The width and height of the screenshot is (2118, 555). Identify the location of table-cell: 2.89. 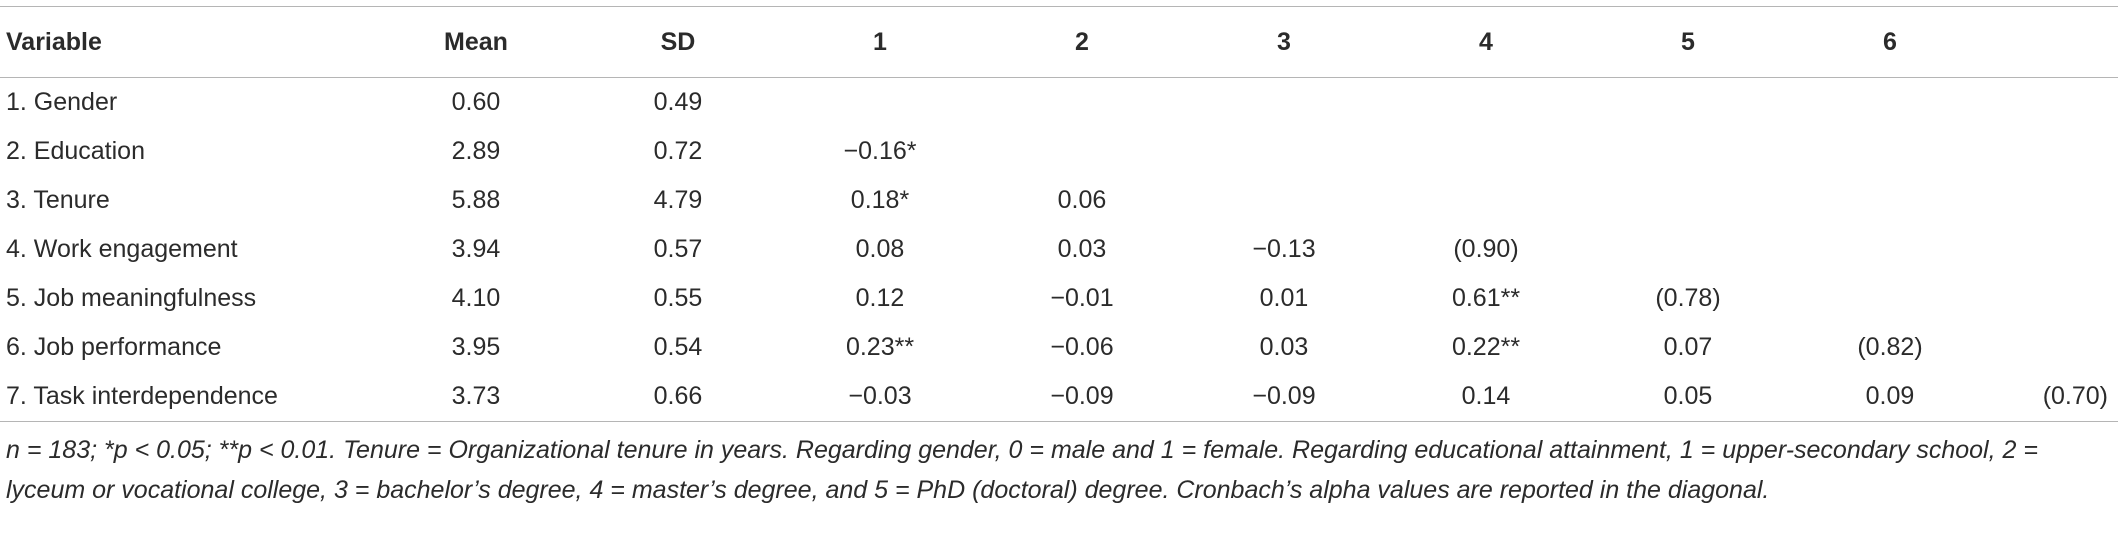
(476, 151).